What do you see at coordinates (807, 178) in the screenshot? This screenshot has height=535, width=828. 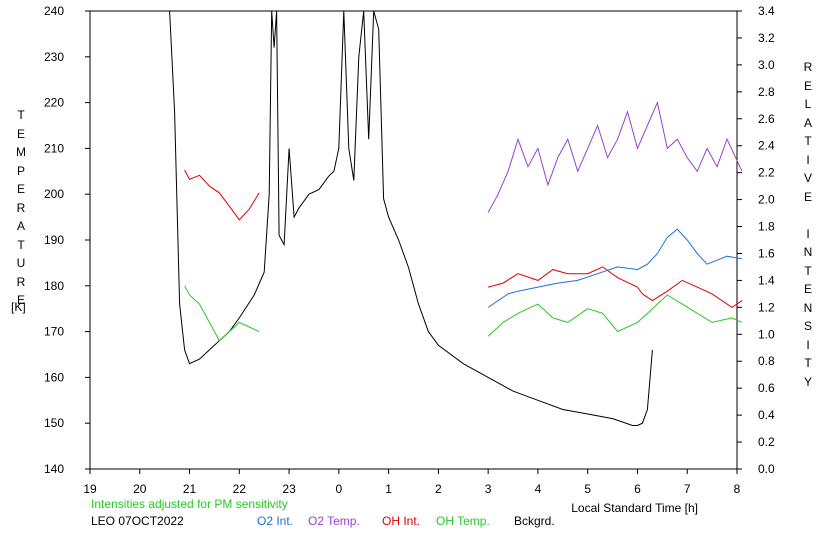 I see `right-title-letter: V` at bounding box center [807, 178].